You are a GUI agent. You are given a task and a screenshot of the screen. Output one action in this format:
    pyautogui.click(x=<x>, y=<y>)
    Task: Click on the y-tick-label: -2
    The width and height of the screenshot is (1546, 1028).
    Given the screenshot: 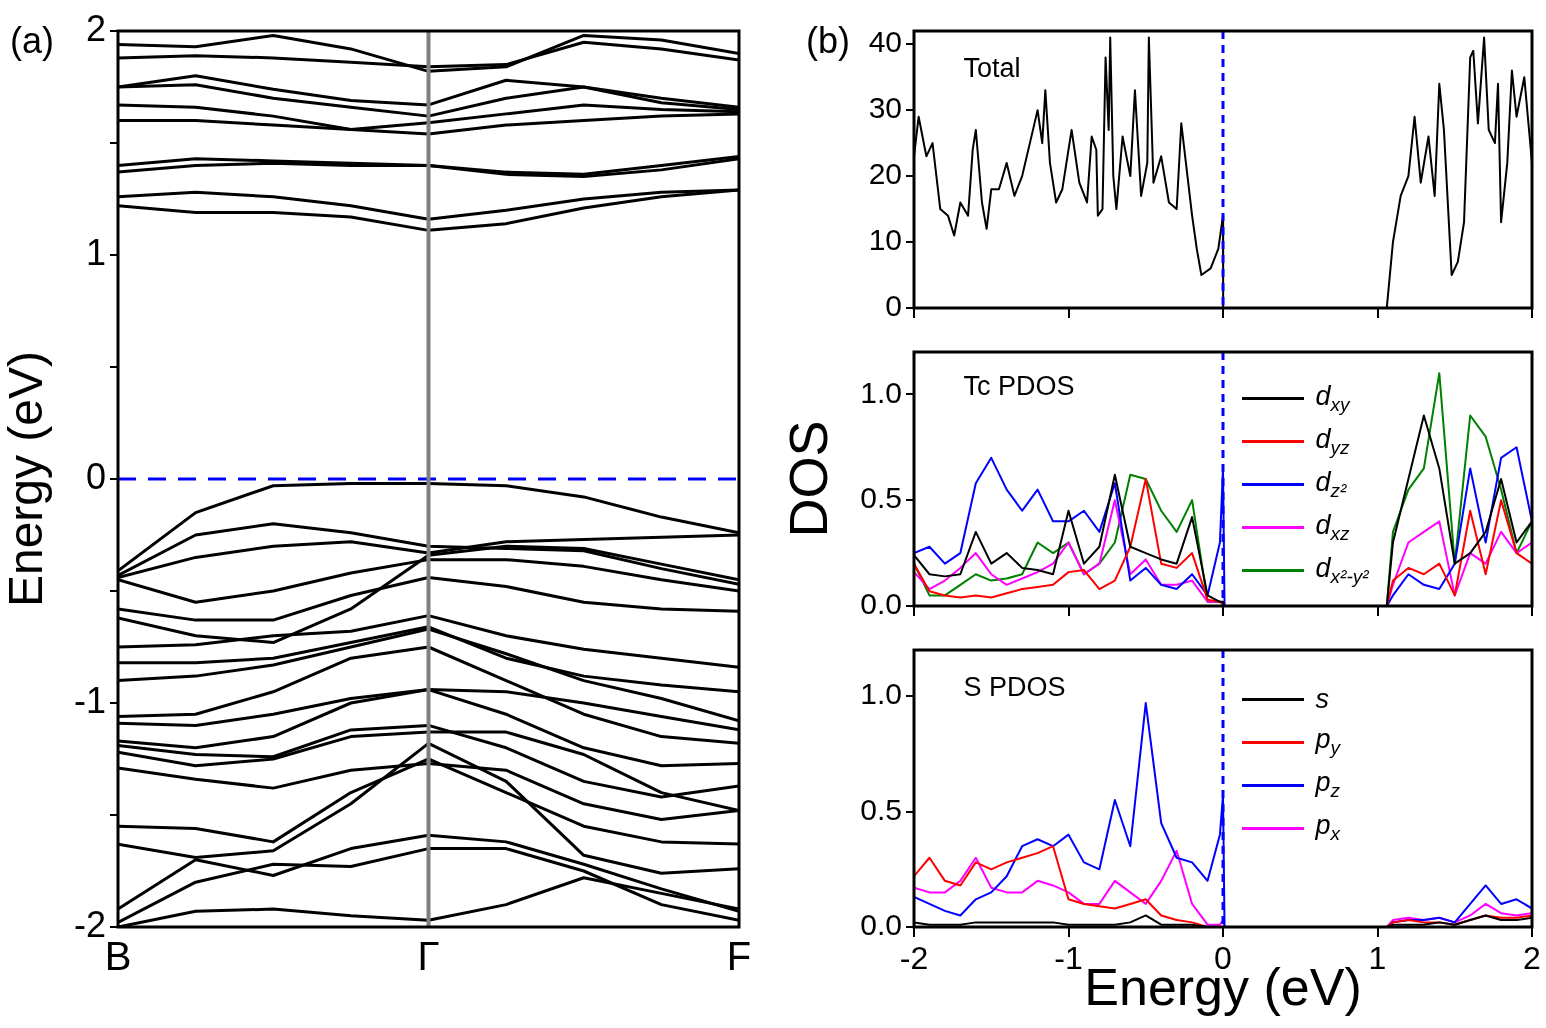 What is the action you would take?
    pyautogui.click(x=89, y=924)
    